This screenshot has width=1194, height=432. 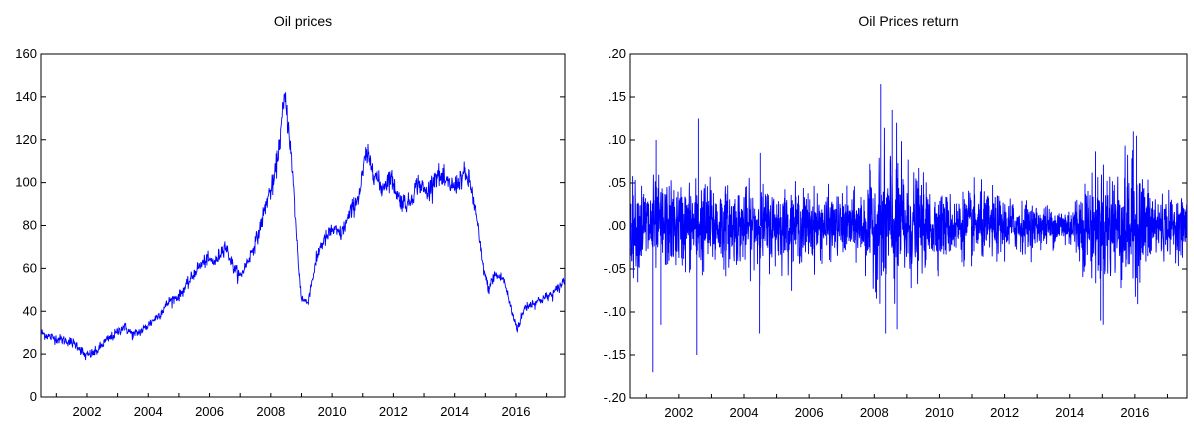 What do you see at coordinates (908, 21) in the screenshot?
I see `chart-title: Oil Prices return` at bounding box center [908, 21].